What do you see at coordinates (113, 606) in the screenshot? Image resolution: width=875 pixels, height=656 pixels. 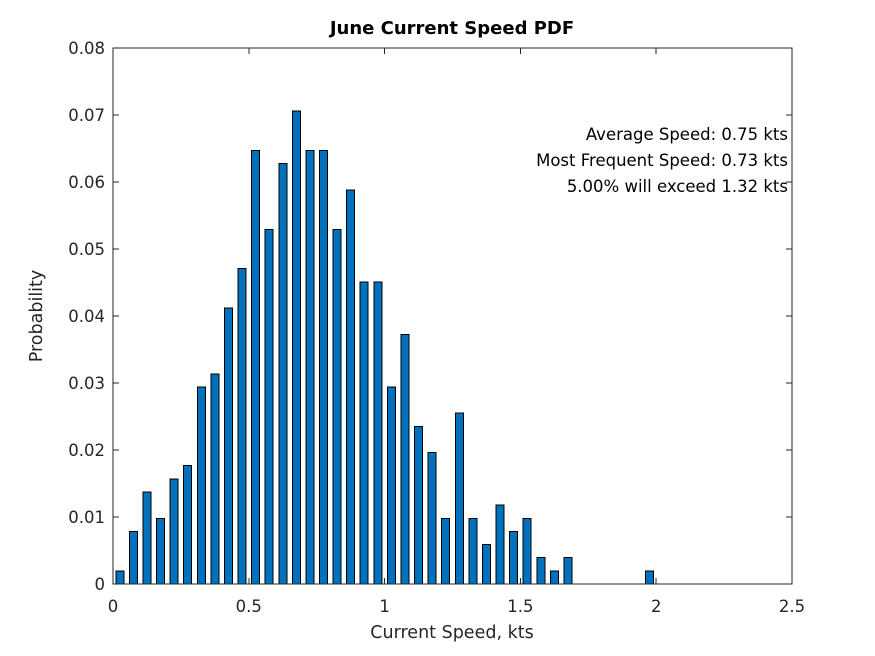 I see `x-tick-label: 0` at bounding box center [113, 606].